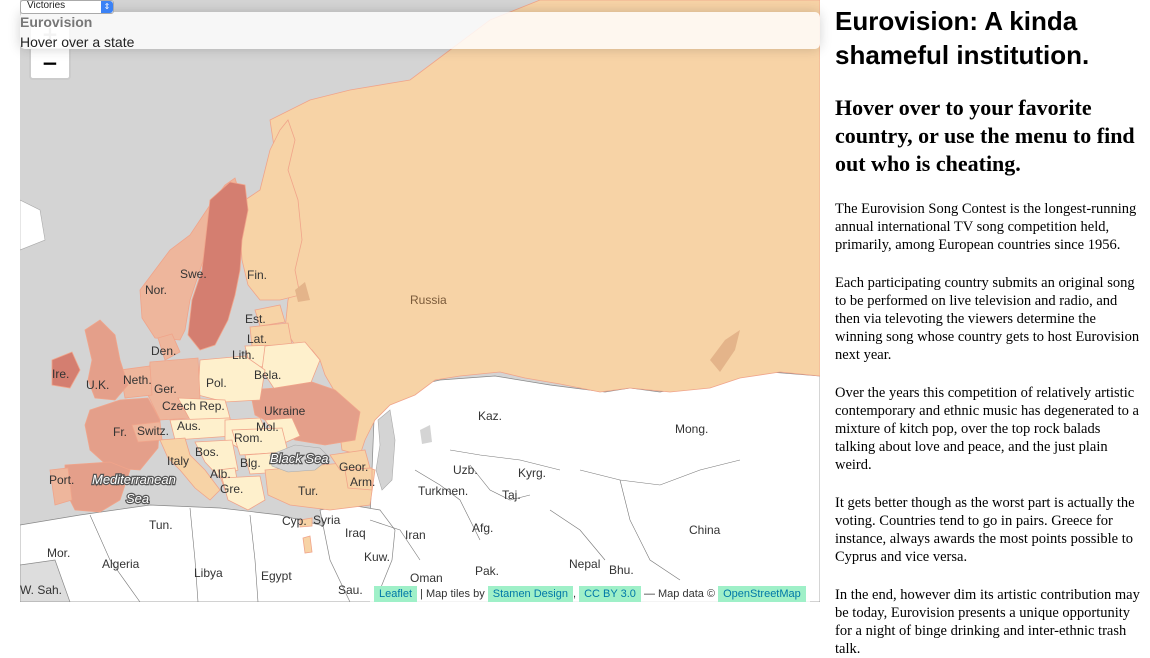 The height and width of the screenshot is (658, 1150). What do you see at coordinates (610, 594) in the screenshot?
I see `license-link: CC BY 3.0` at bounding box center [610, 594].